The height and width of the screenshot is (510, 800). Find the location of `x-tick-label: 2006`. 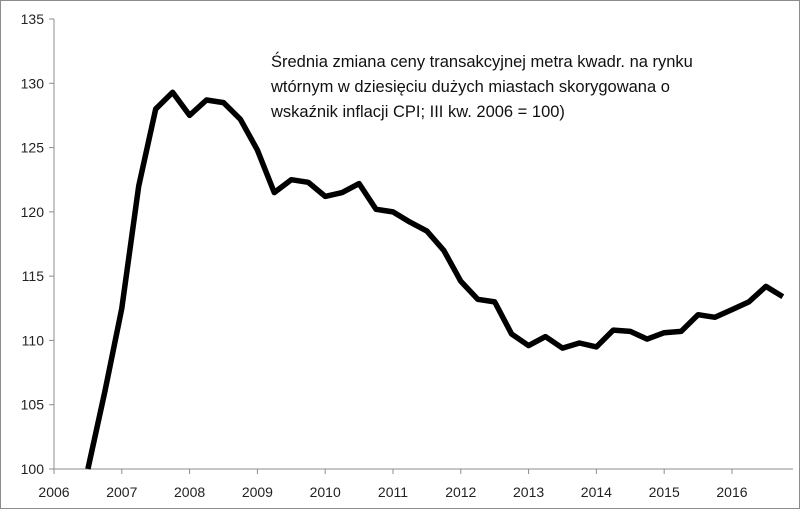

x-tick-label: 2006 is located at coordinates (53, 492).